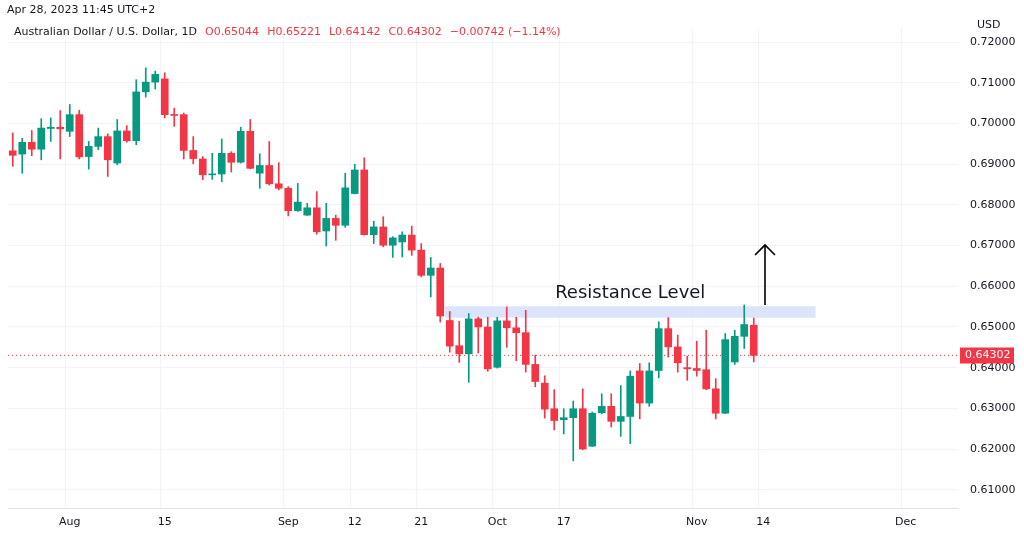 Image resolution: width=1024 pixels, height=547 pixels. Describe the element at coordinates (697, 522) in the screenshot. I see `x-tick-label: Nov` at that location.